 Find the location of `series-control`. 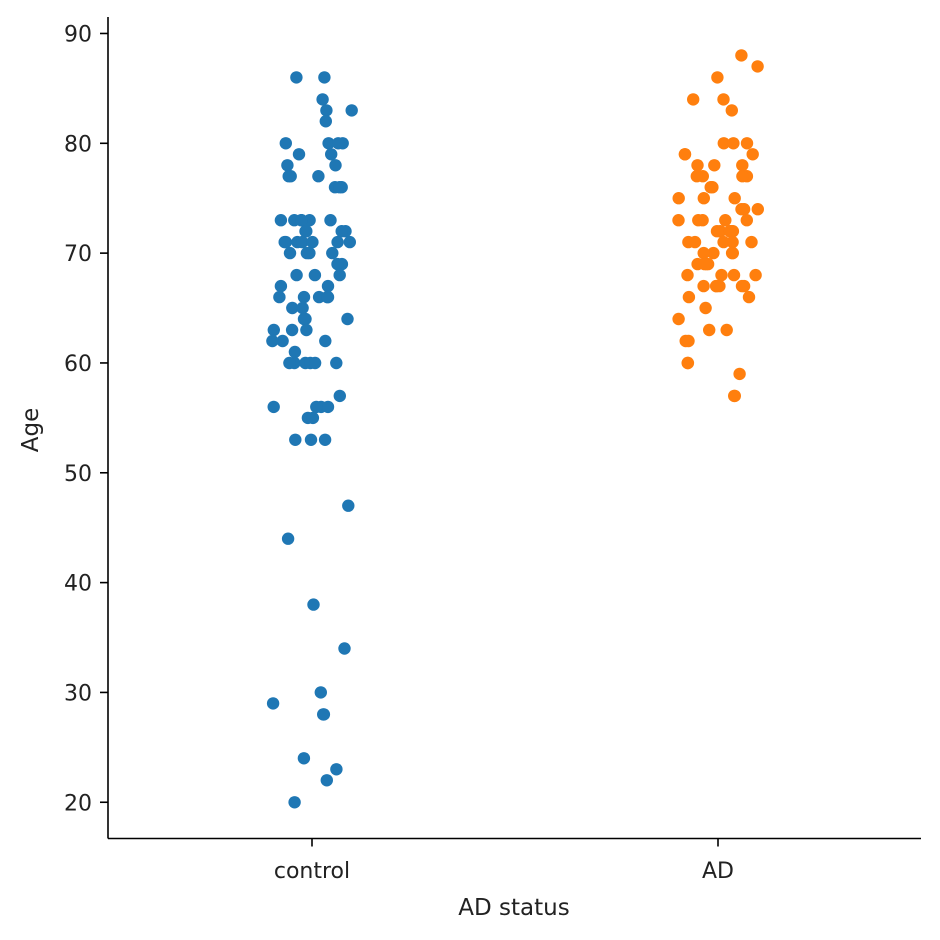

series-control is located at coordinates (312, 440).